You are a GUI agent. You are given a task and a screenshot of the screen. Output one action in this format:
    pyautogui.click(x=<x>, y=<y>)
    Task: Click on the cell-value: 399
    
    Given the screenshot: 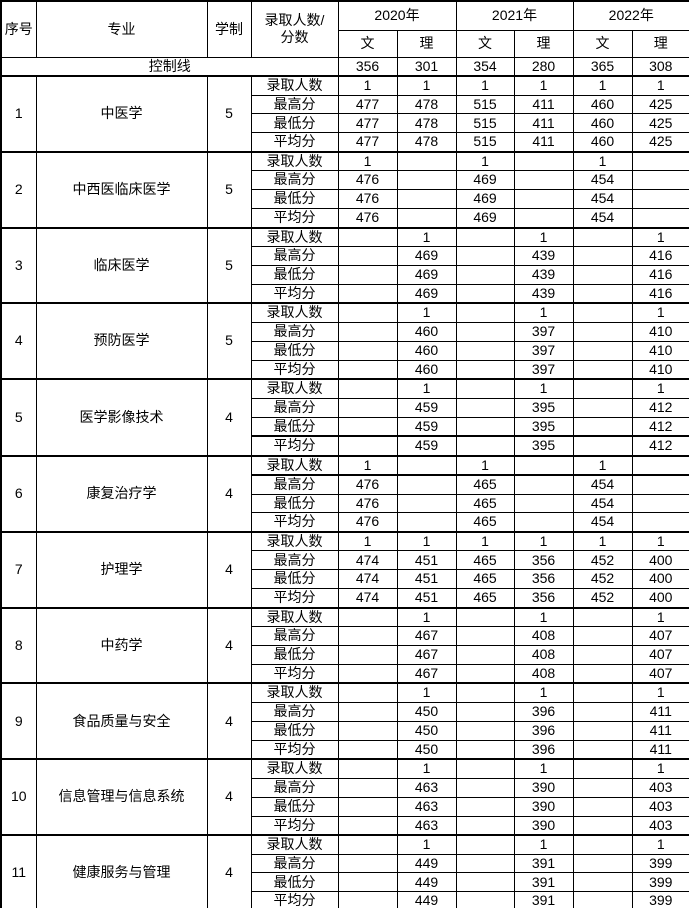 What is the action you would take?
    pyautogui.click(x=660, y=863)
    